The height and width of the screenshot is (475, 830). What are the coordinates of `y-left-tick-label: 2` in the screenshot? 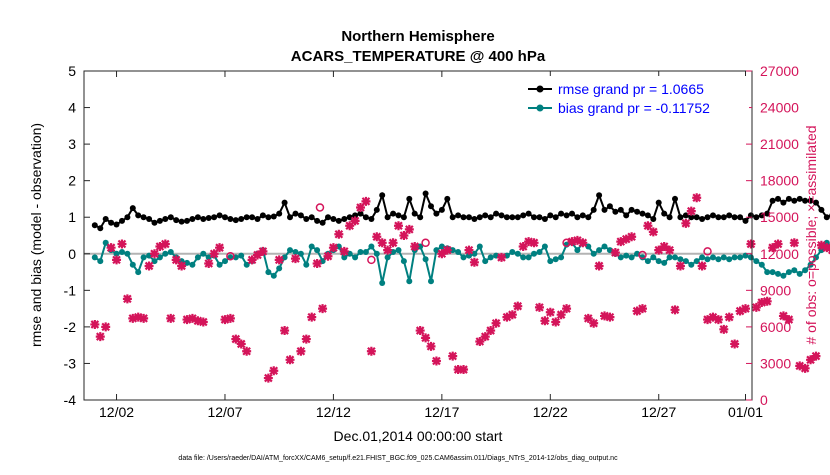 It's located at (72, 181).